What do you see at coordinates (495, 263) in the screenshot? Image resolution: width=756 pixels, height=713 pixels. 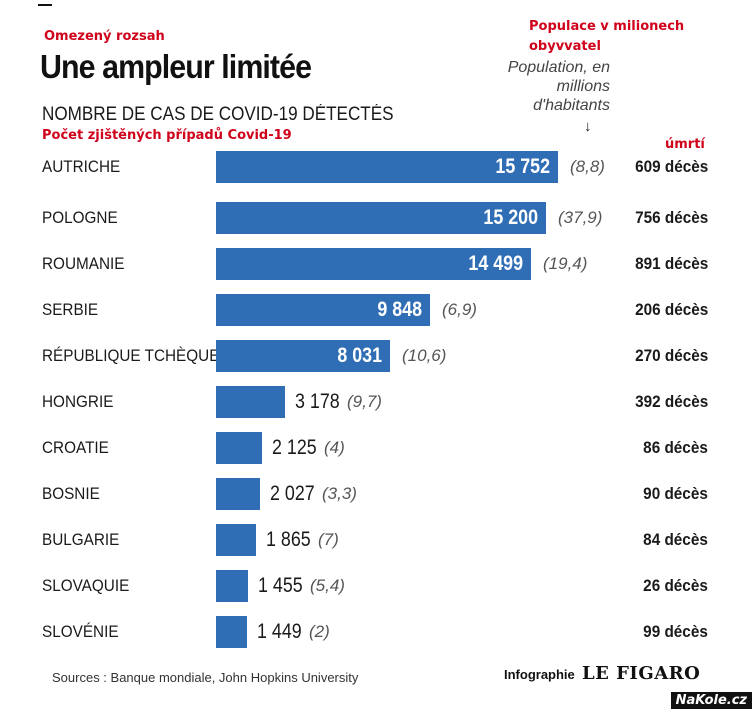 I see `value-label: 14 499` at bounding box center [495, 263].